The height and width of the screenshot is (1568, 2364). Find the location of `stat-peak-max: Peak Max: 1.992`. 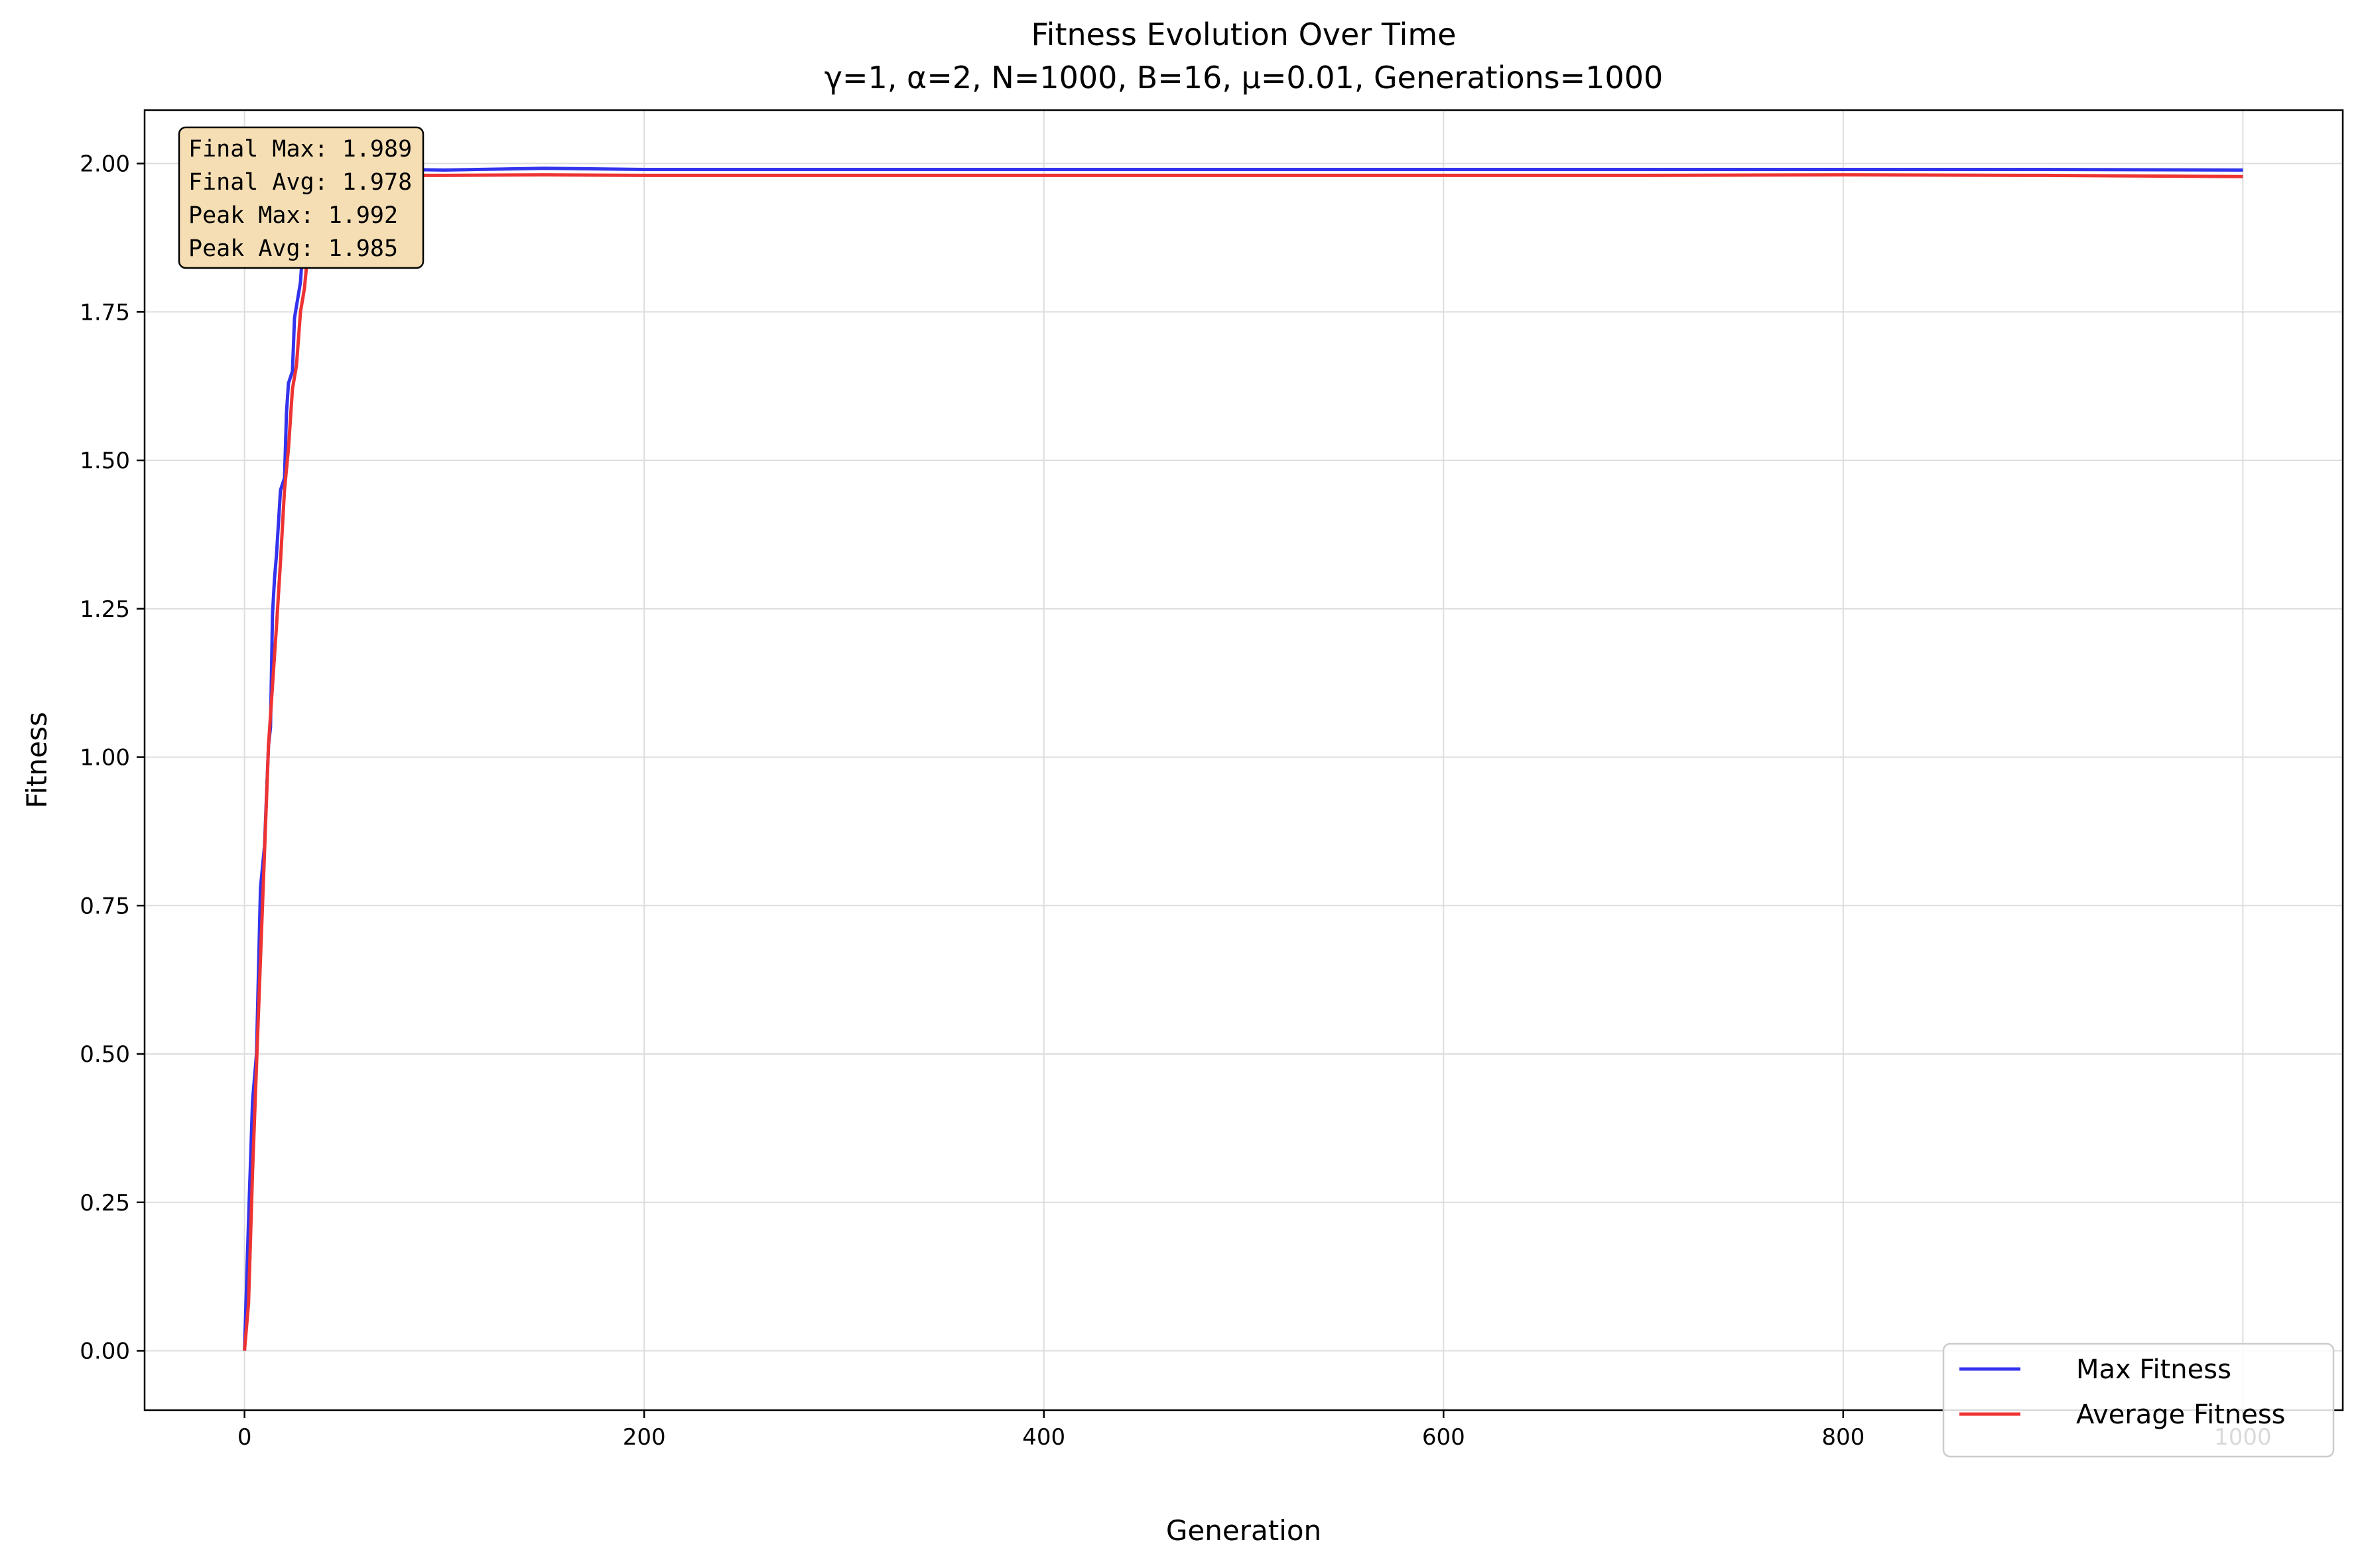

stat-peak-max: Peak Max: 1.992 is located at coordinates (293, 215).